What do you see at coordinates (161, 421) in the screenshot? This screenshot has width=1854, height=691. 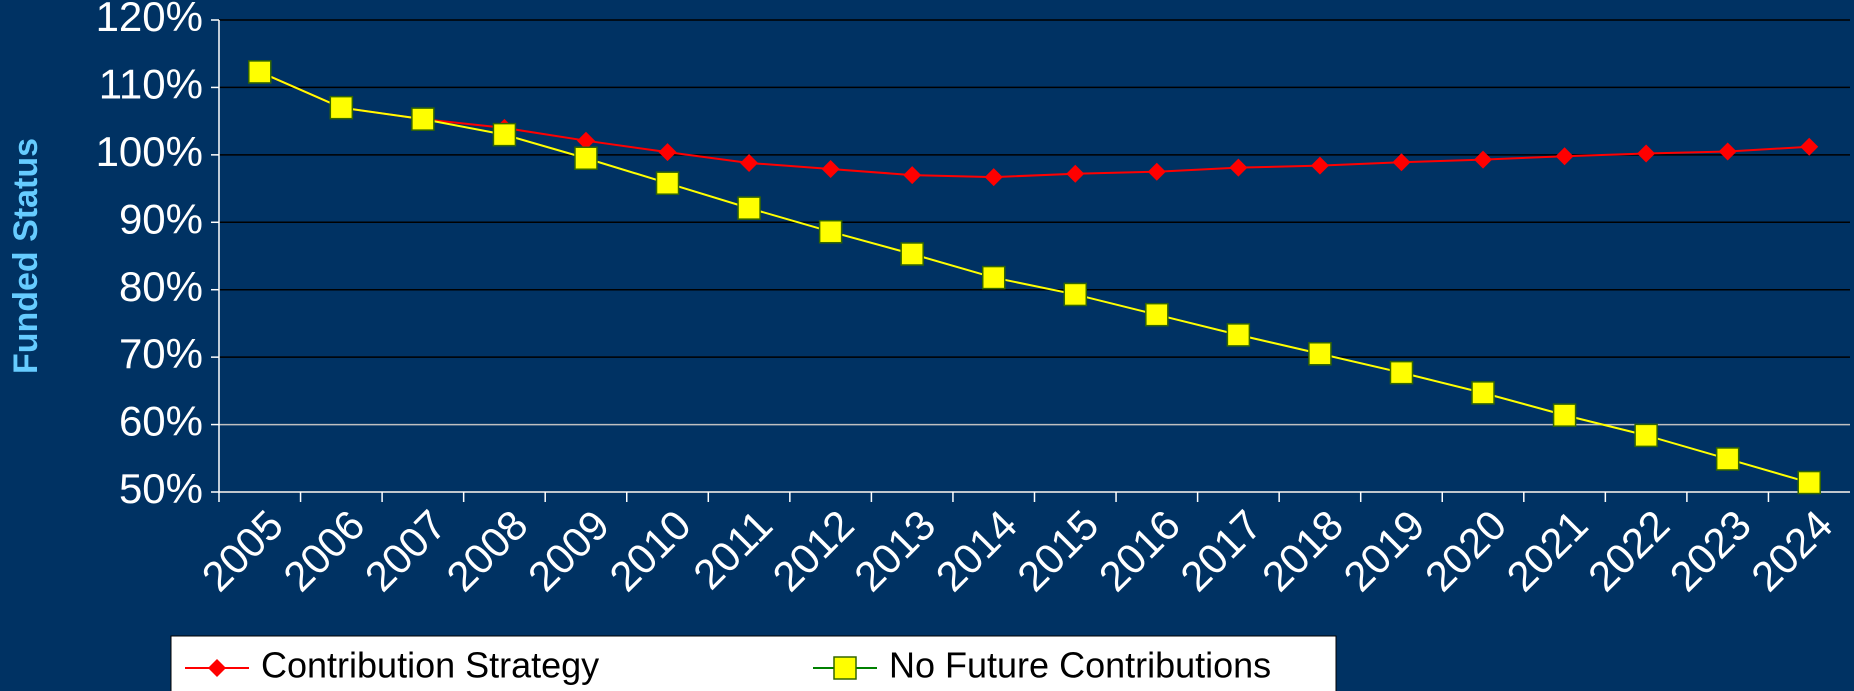 I see `y-tick-label: 60%` at bounding box center [161, 421].